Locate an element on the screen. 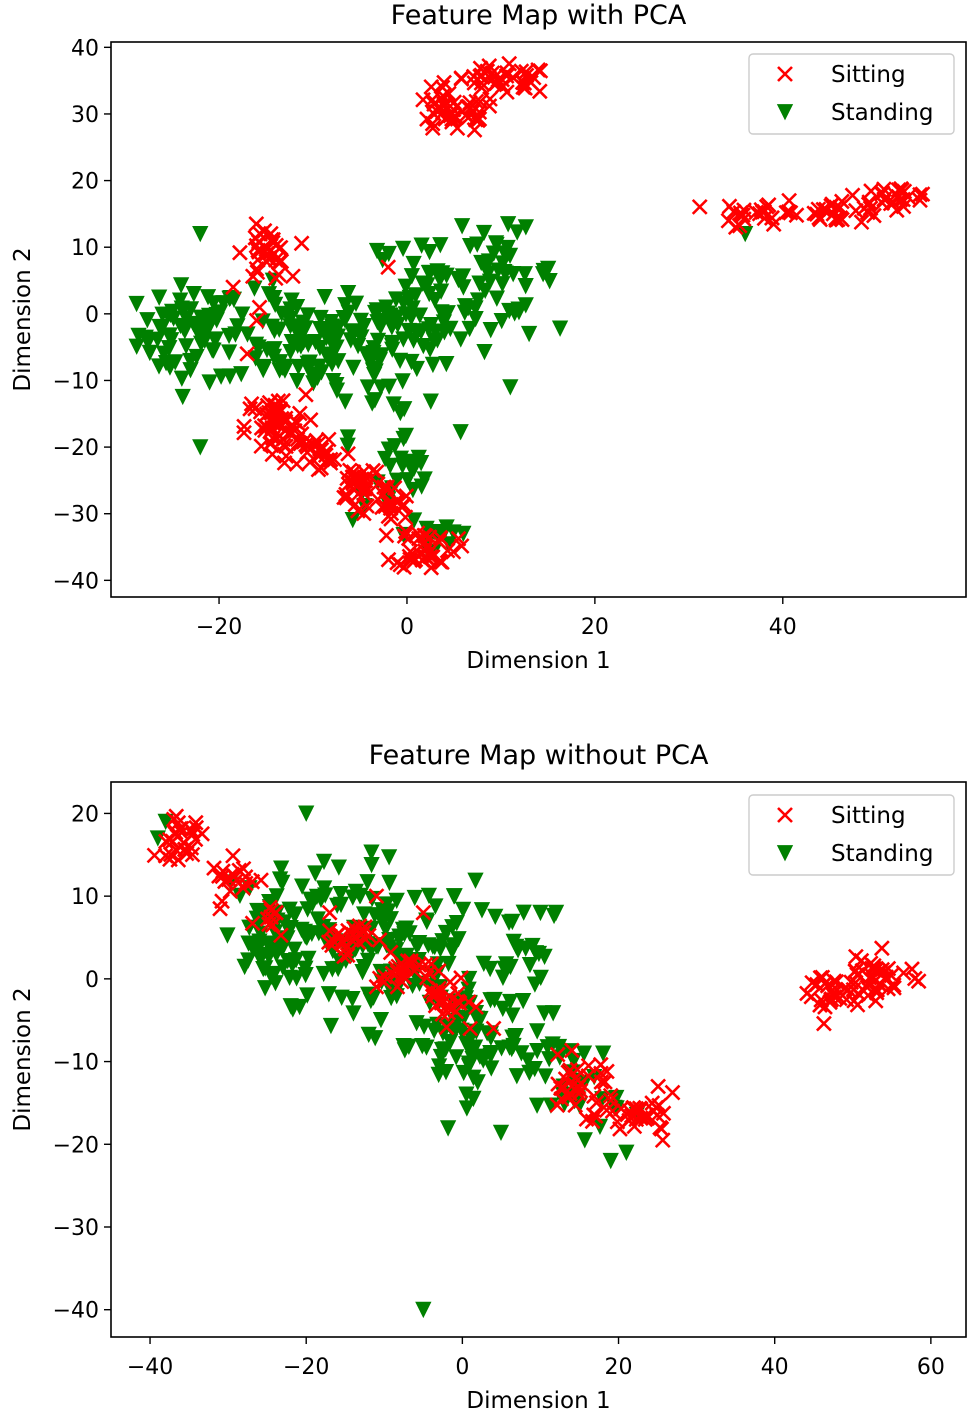 Image resolution: width=971 pixels, height=1412 pixels. y-tick-label: 30 is located at coordinates (85, 115).